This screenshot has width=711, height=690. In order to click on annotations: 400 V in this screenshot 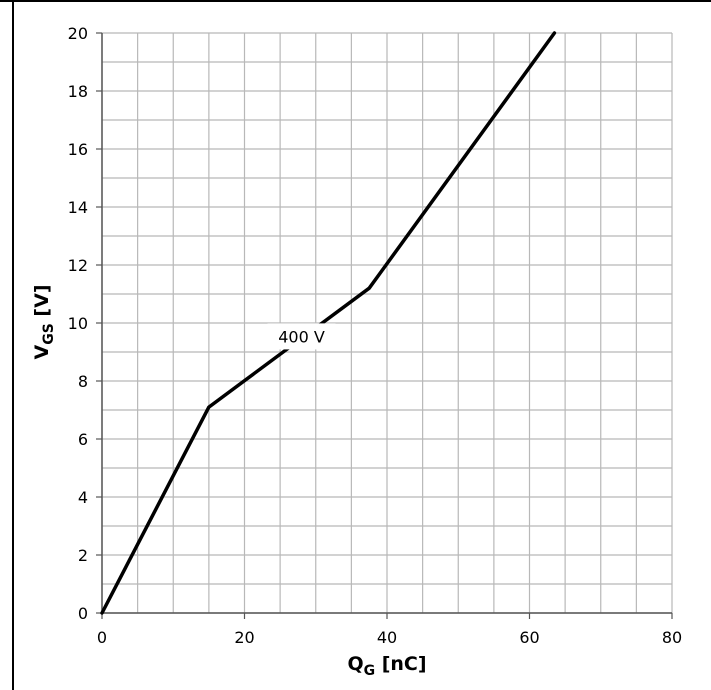, I will do `click(301, 336)`.